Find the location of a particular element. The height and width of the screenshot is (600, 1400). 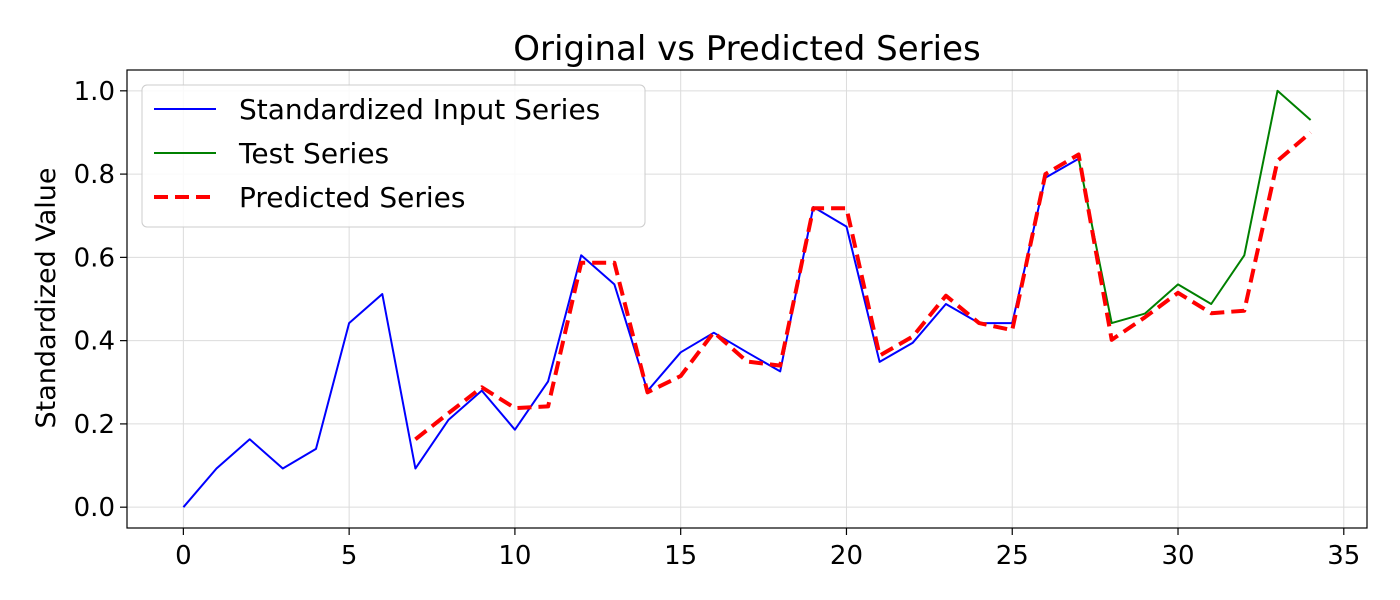

x-tick-label: 0 is located at coordinates (183, 556).